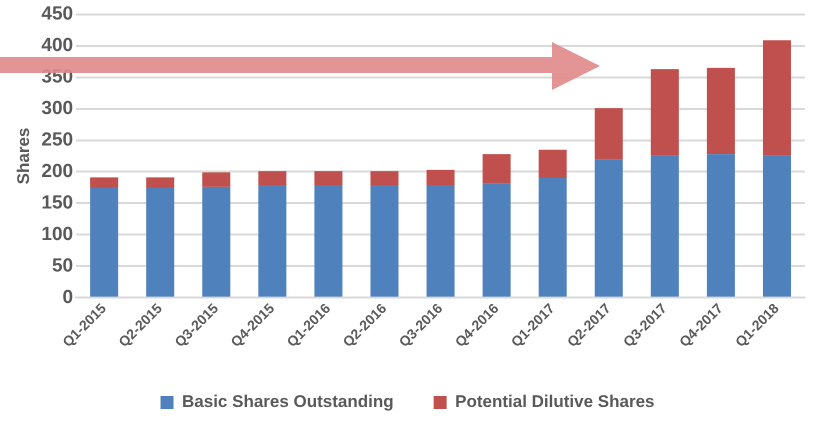 The image size is (825, 421). Describe the element at coordinates (63, 265) in the screenshot. I see `y-tick-label: 50` at that location.